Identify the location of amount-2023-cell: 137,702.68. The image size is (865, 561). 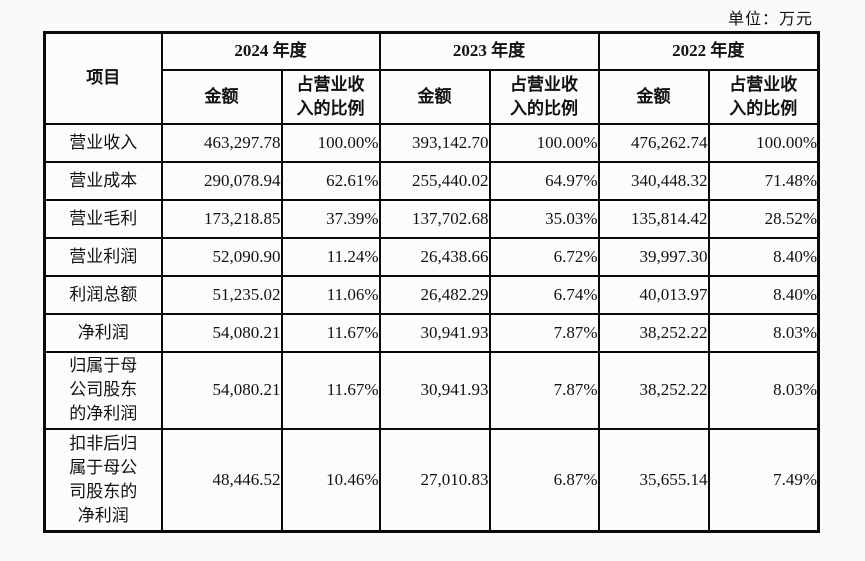
(434, 218).